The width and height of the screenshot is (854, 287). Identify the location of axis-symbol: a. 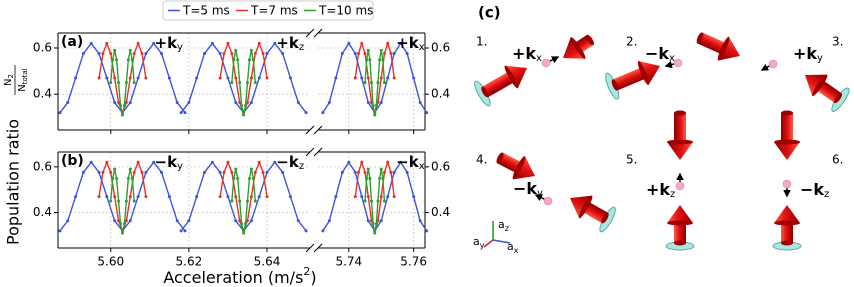
(501, 224).